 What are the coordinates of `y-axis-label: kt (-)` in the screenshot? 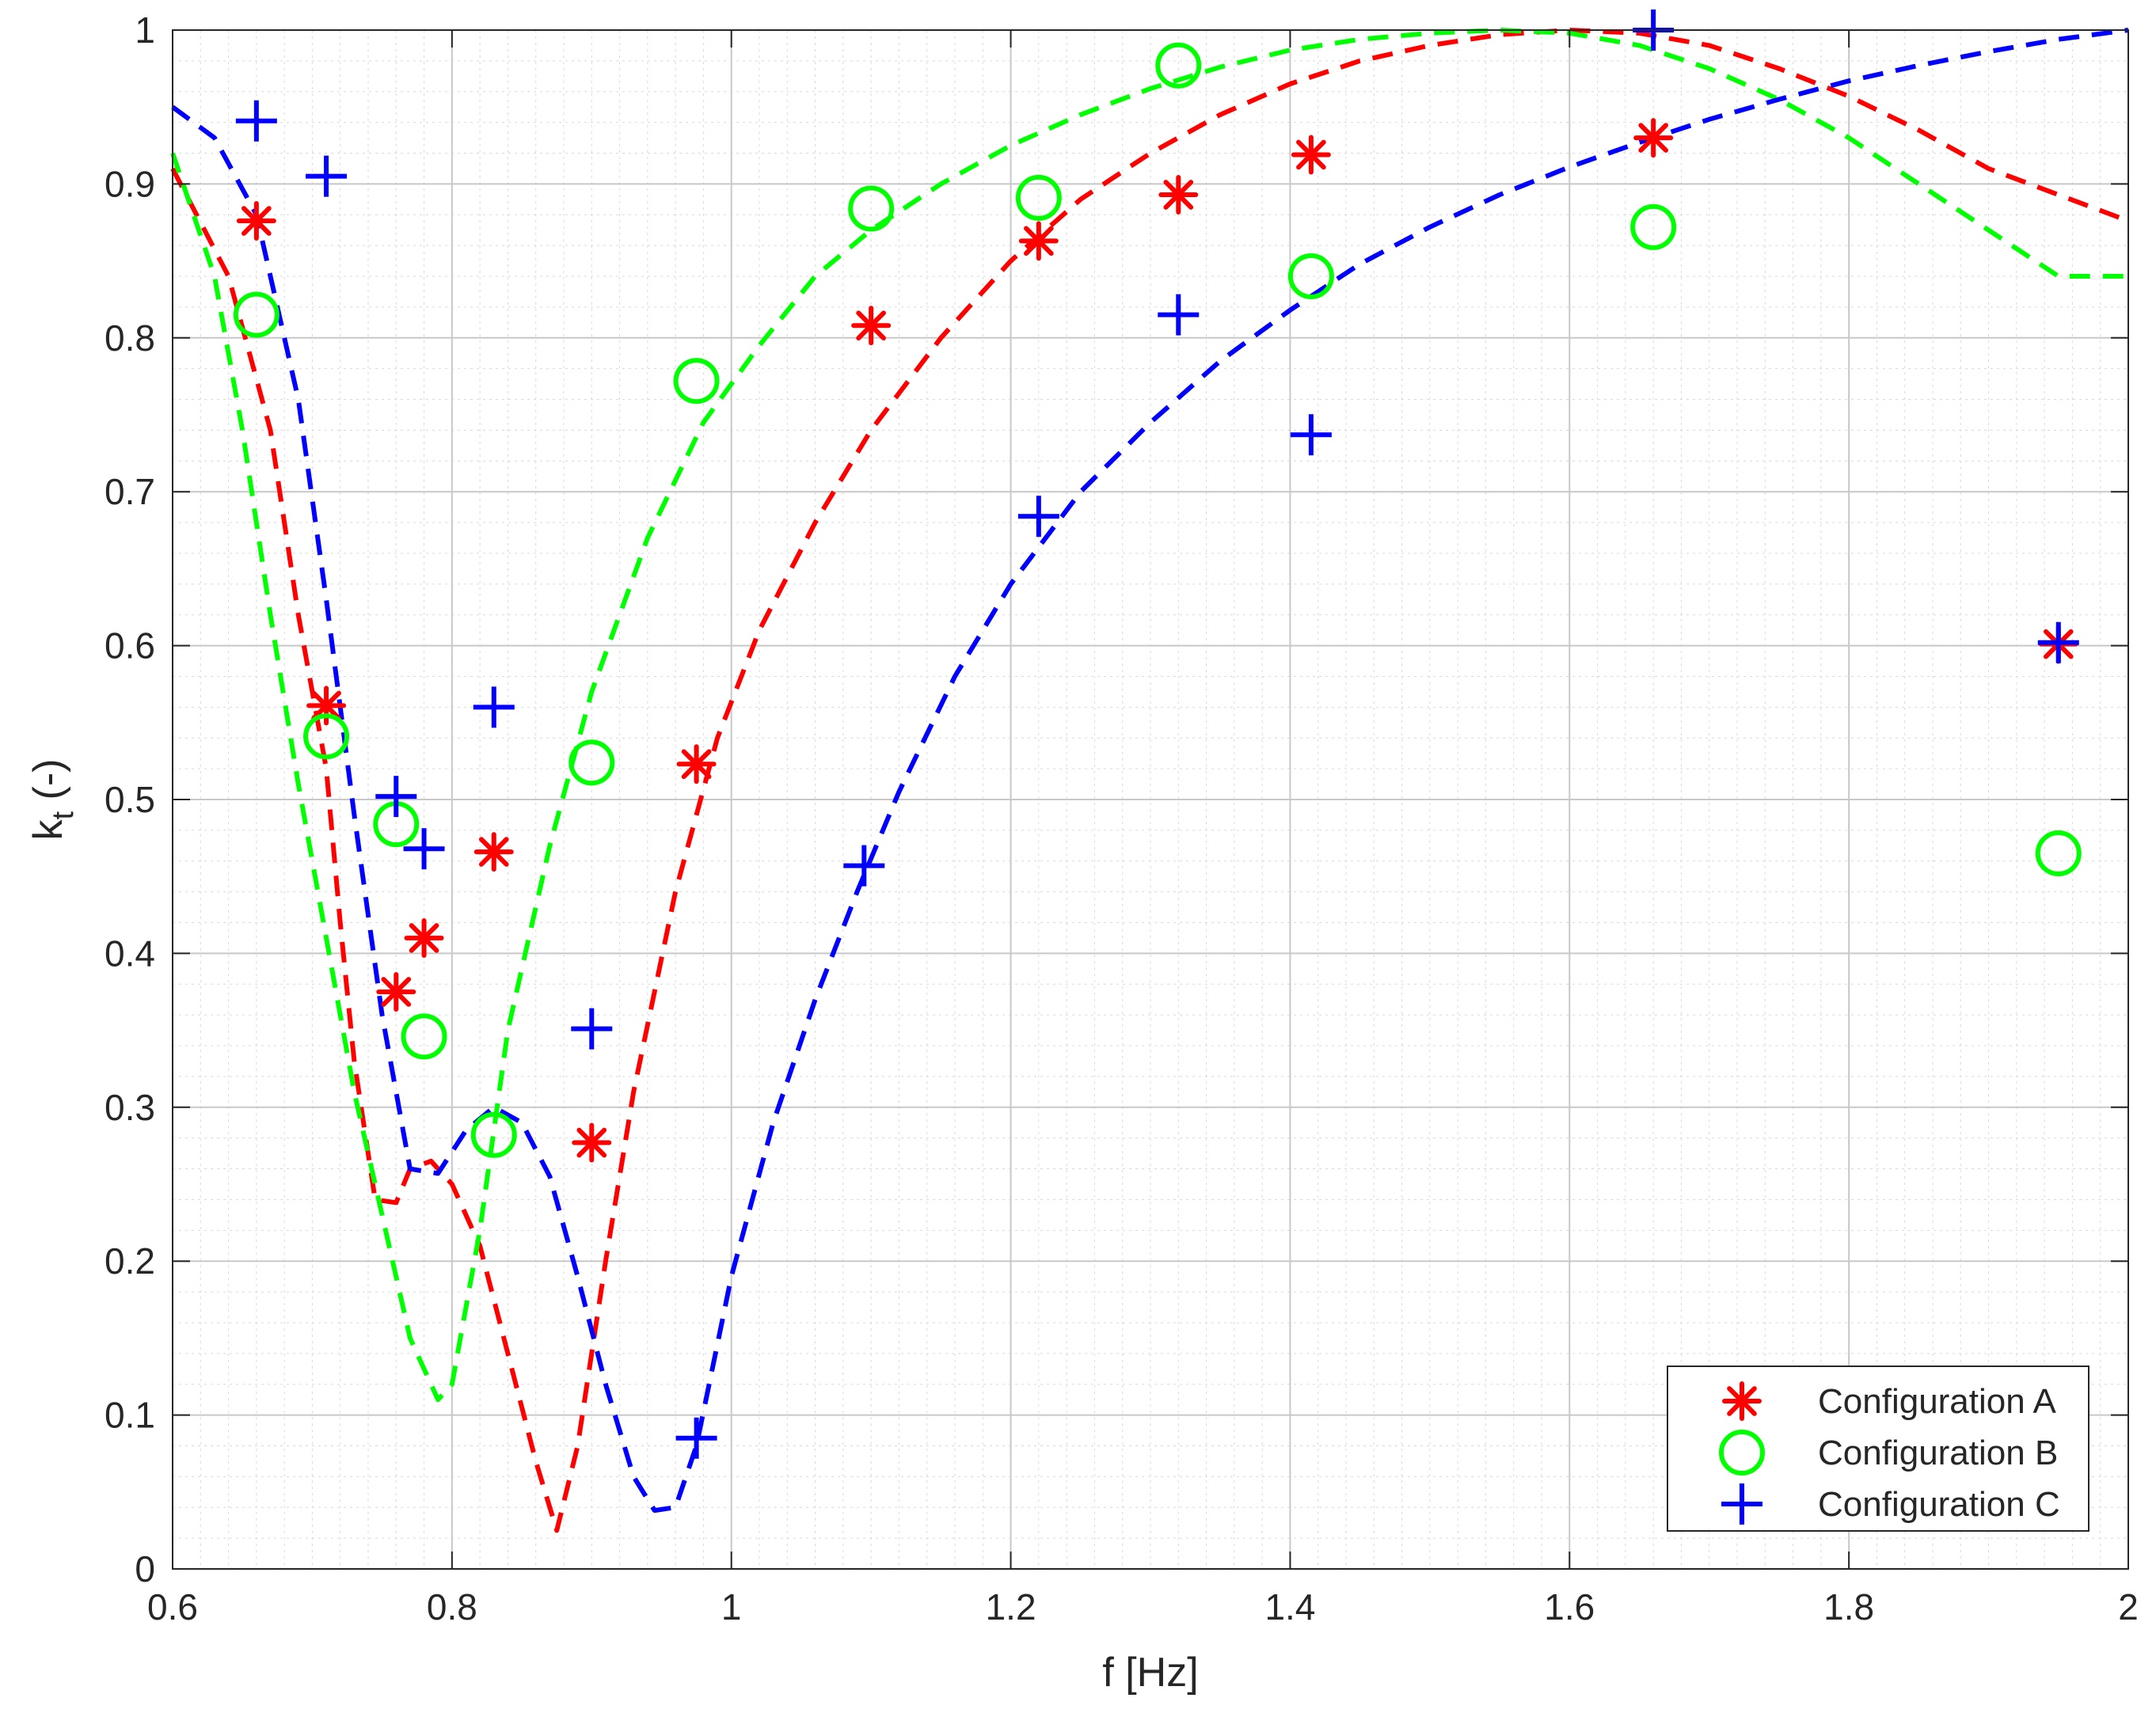 It's located at (52, 800).